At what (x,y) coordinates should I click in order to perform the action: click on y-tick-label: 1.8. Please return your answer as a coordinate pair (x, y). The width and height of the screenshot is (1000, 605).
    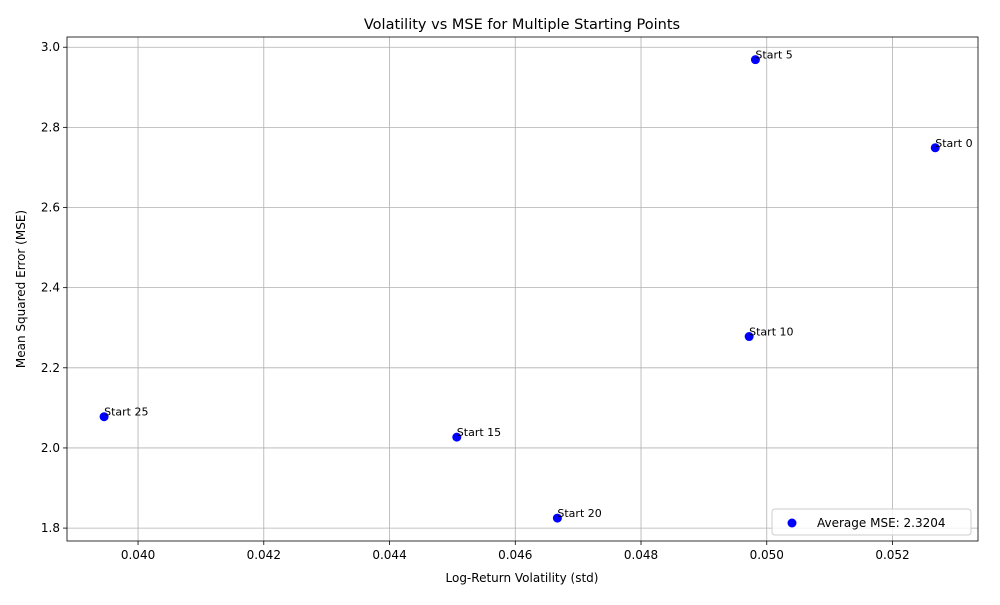
    Looking at the image, I should click on (50, 528).